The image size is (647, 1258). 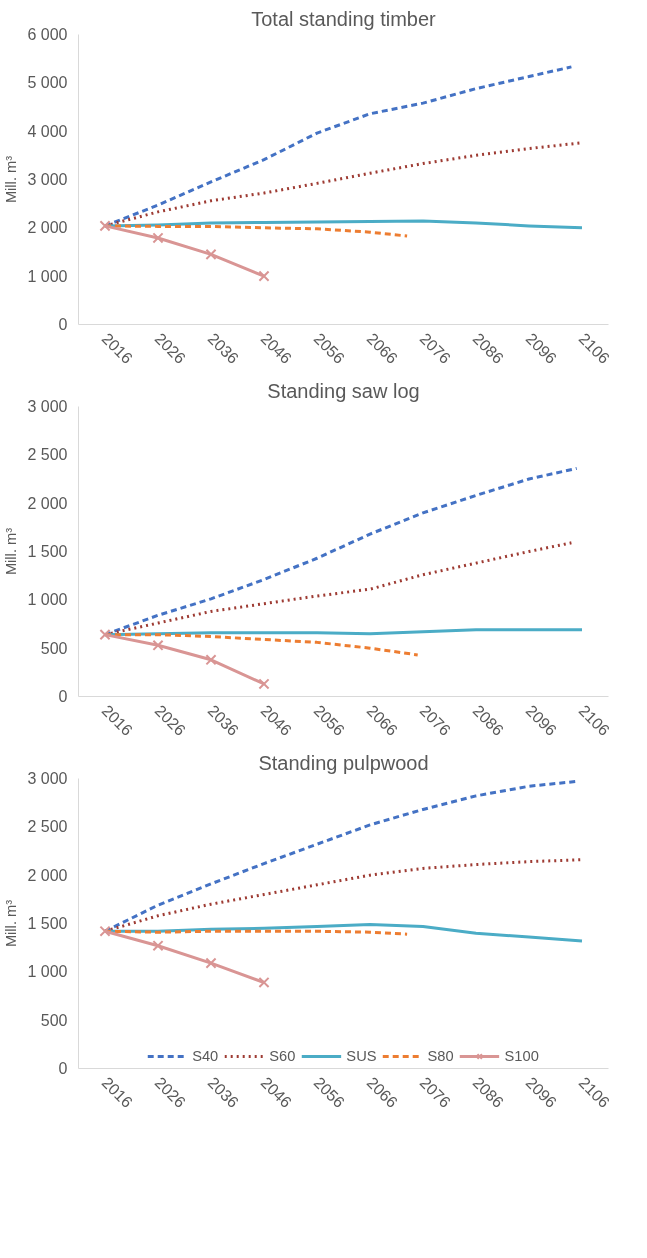 What do you see at coordinates (47, 131) in the screenshot?
I see `y-tick-label: 4 000` at bounding box center [47, 131].